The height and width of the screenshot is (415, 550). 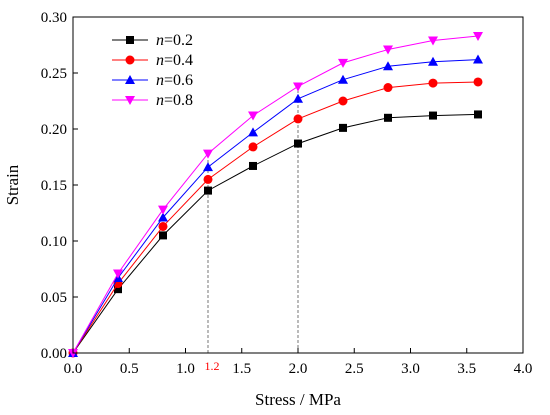 What do you see at coordinates (410, 369) in the screenshot?
I see `x-tick-label: 3.0` at bounding box center [410, 369].